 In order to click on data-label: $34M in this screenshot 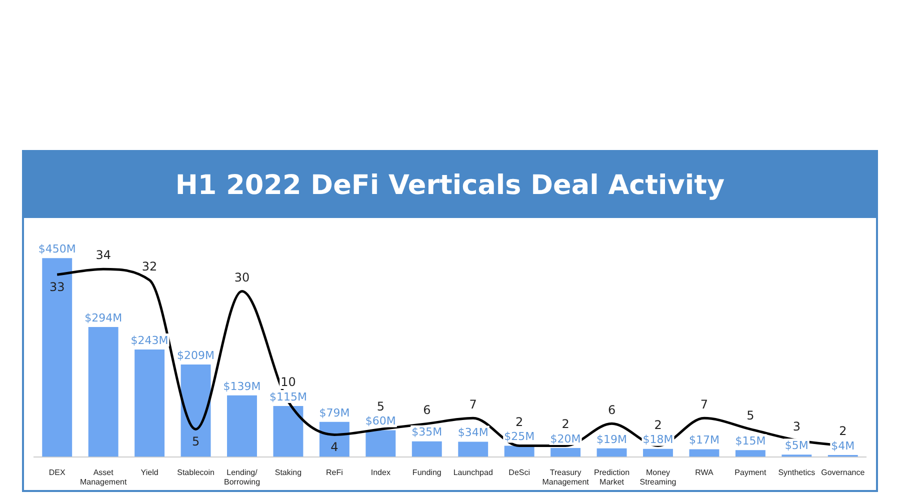, I will do `click(473, 433)`.